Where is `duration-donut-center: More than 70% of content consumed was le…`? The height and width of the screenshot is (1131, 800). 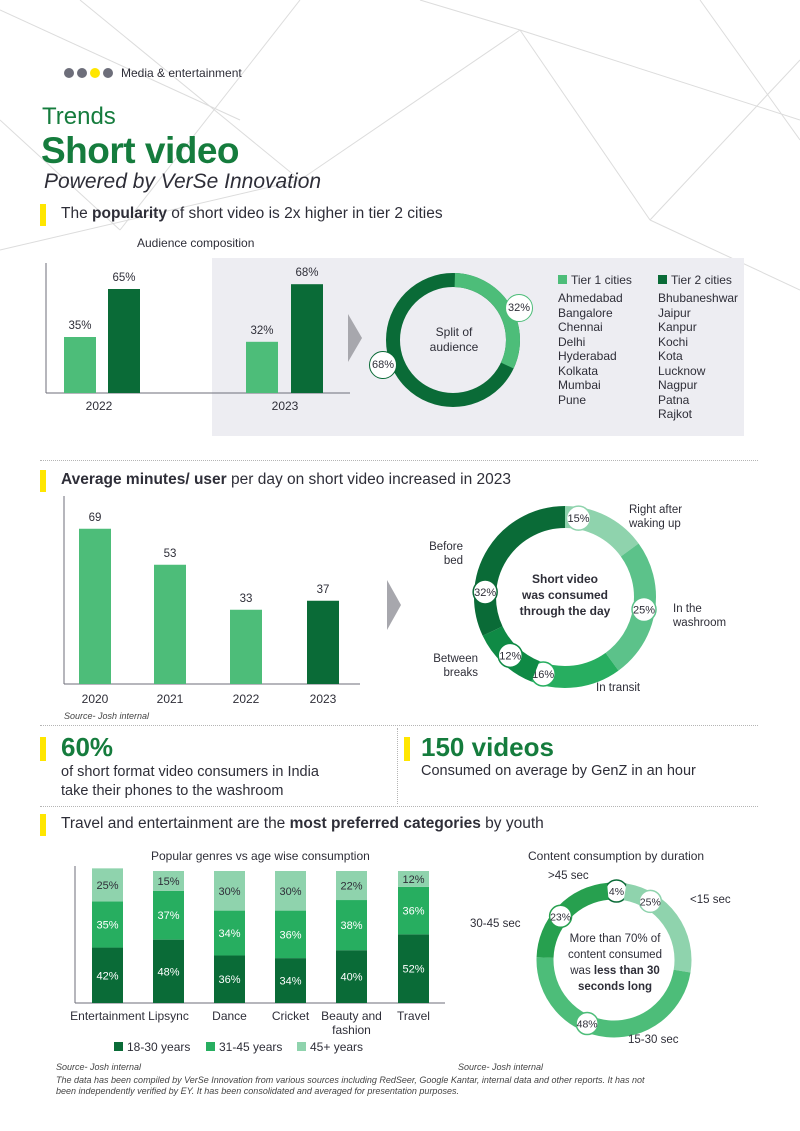 duration-donut-center: More than 70% of content consumed was le… is located at coordinates (615, 963).